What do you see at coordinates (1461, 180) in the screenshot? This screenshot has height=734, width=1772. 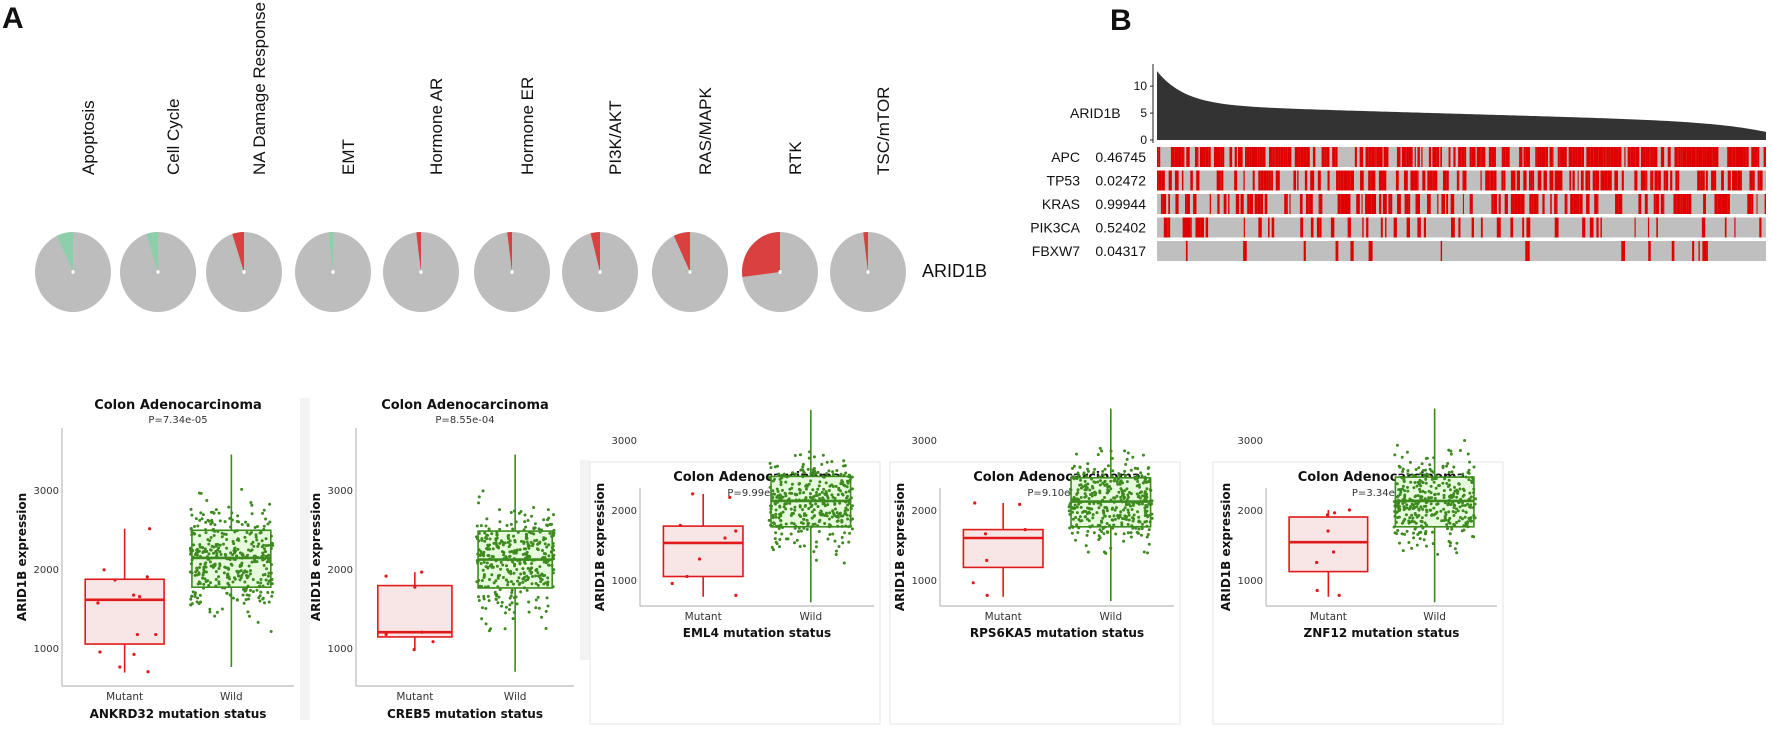 I see `track-background` at bounding box center [1461, 180].